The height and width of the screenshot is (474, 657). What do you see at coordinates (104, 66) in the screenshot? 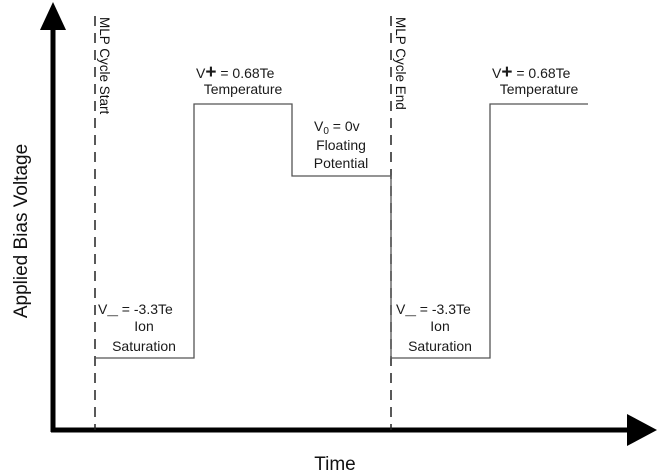
I see `cycle-start-label: MLP Cycle Start` at bounding box center [104, 66].